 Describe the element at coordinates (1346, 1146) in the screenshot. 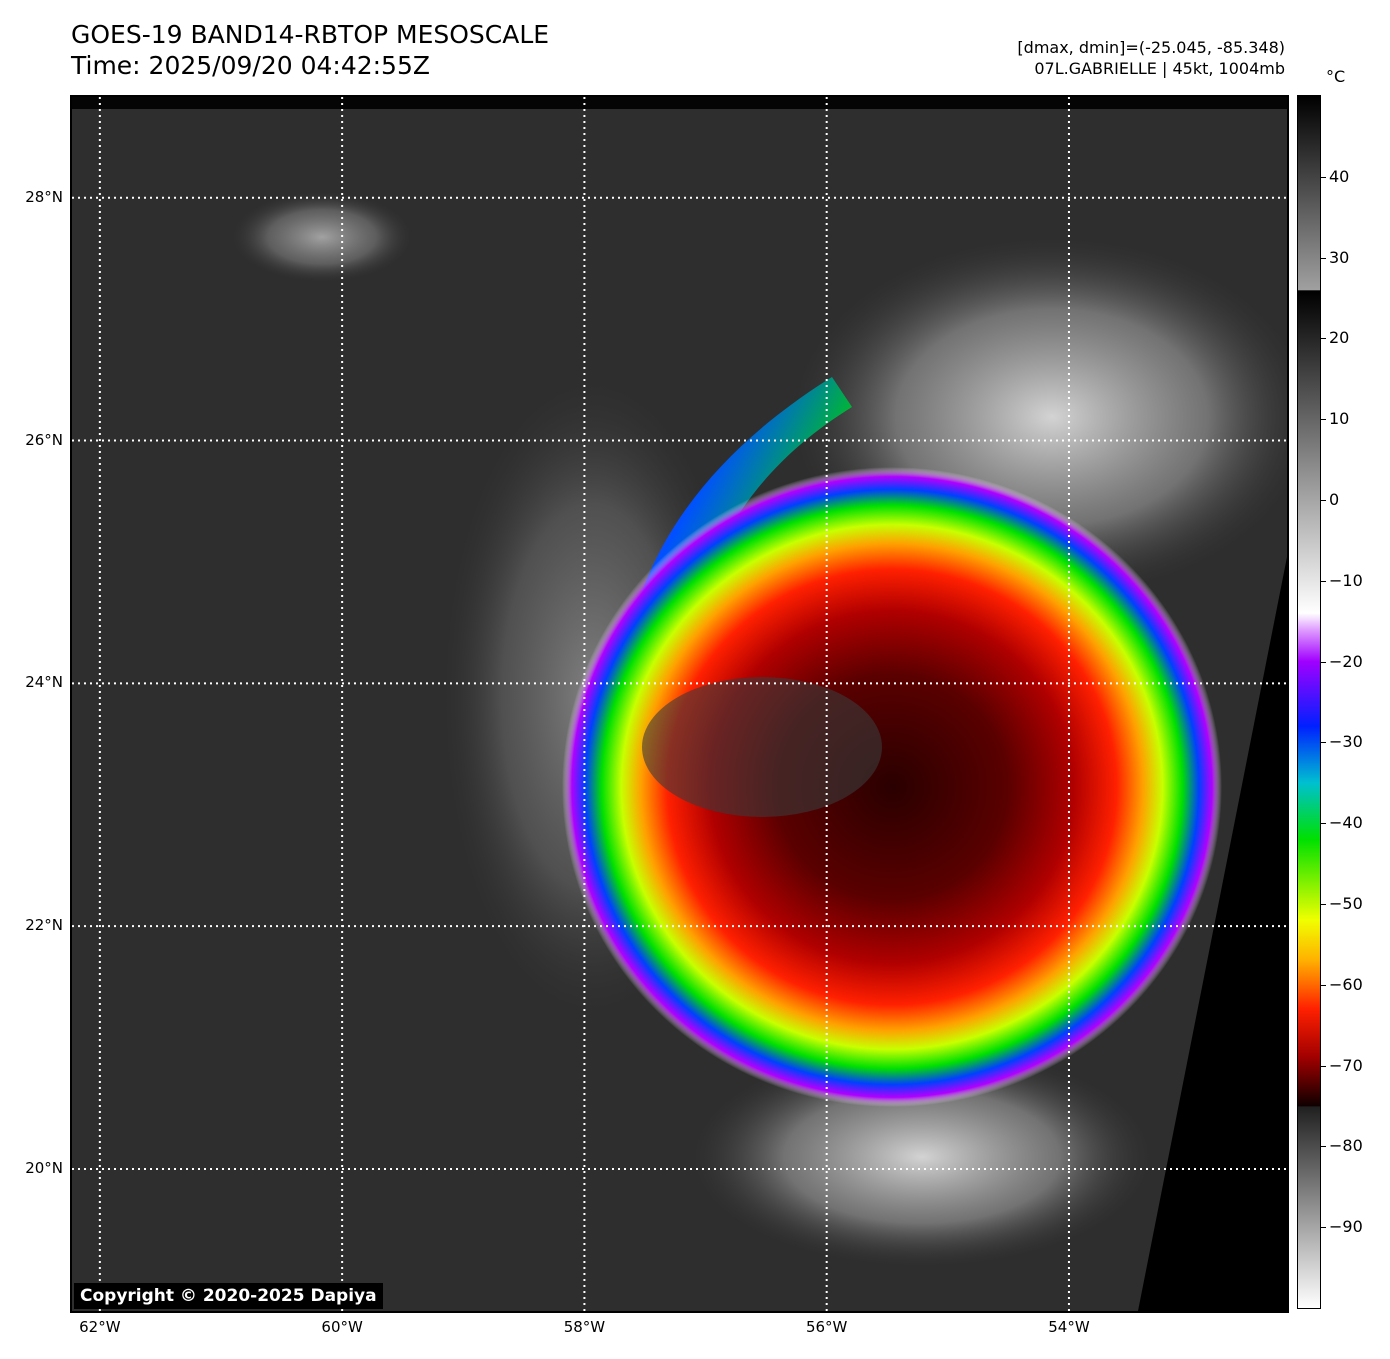

I see `colorbar-tick-label: −80` at that location.